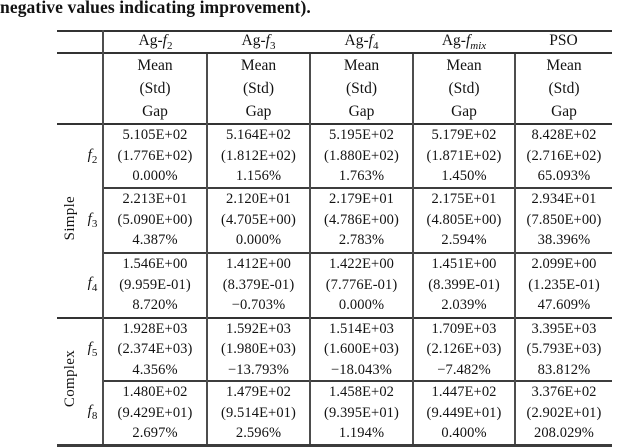 This screenshot has height=447, width=618. I want to click on group-cell-complex: Complex, so click(70, 381).